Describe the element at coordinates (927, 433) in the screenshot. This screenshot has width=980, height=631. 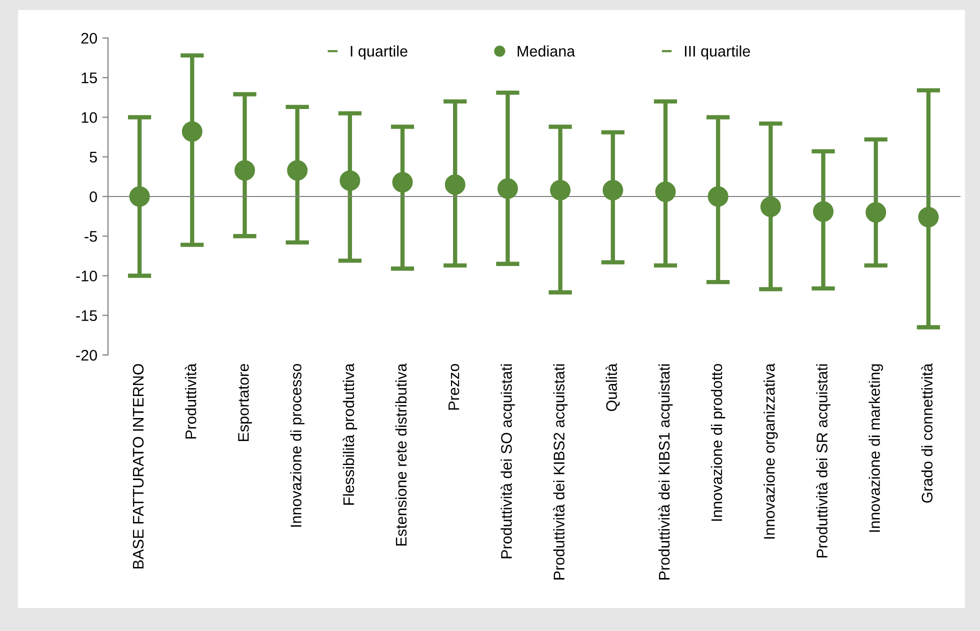
I see `x-tick-label: Grado di connettività` at that location.